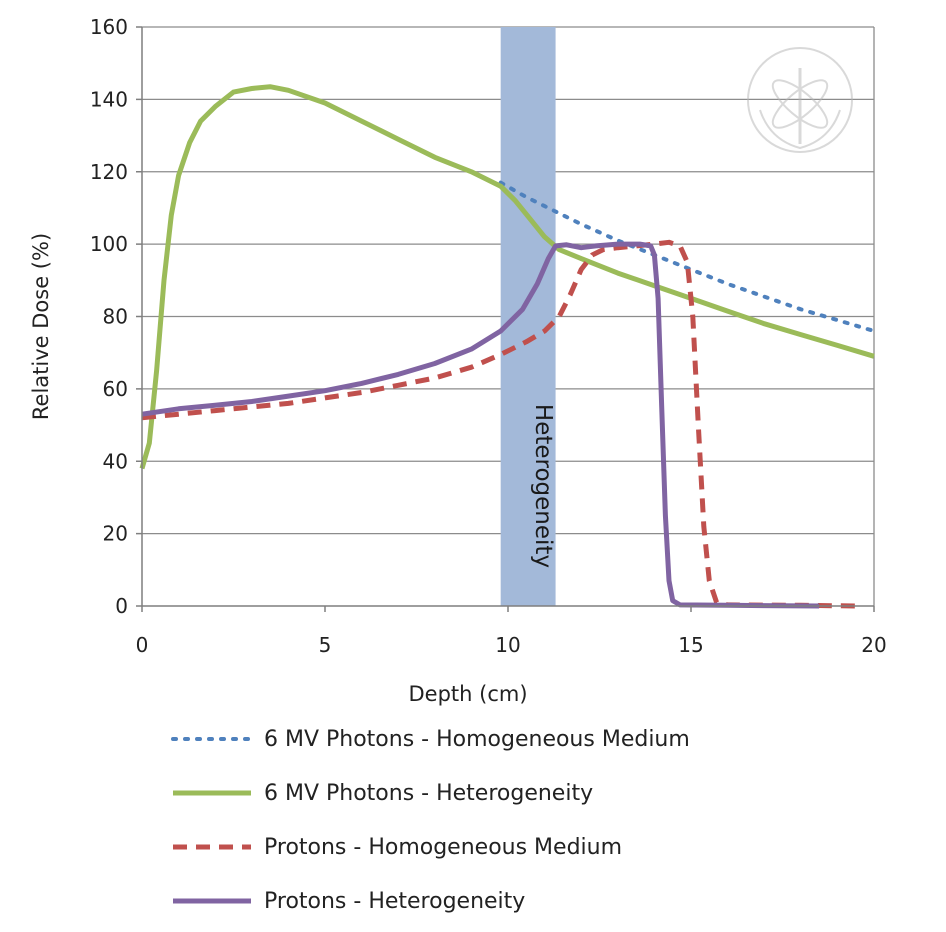 Image resolution: width=946 pixels, height=932 pixels. What do you see at coordinates (395, 901) in the screenshot?
I see `legend-label: Protons - Heterogeneity` at bounding box center [395, 901].